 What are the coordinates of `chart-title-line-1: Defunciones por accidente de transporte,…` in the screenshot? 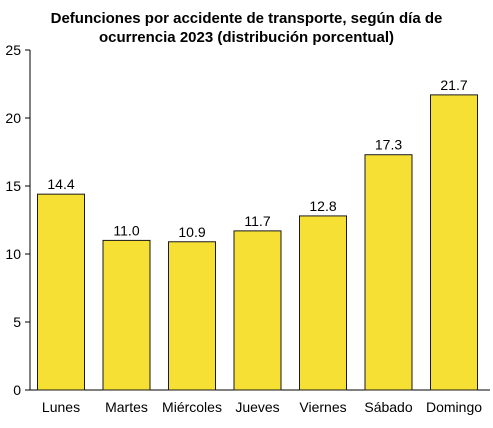 It's located at (246, 18).